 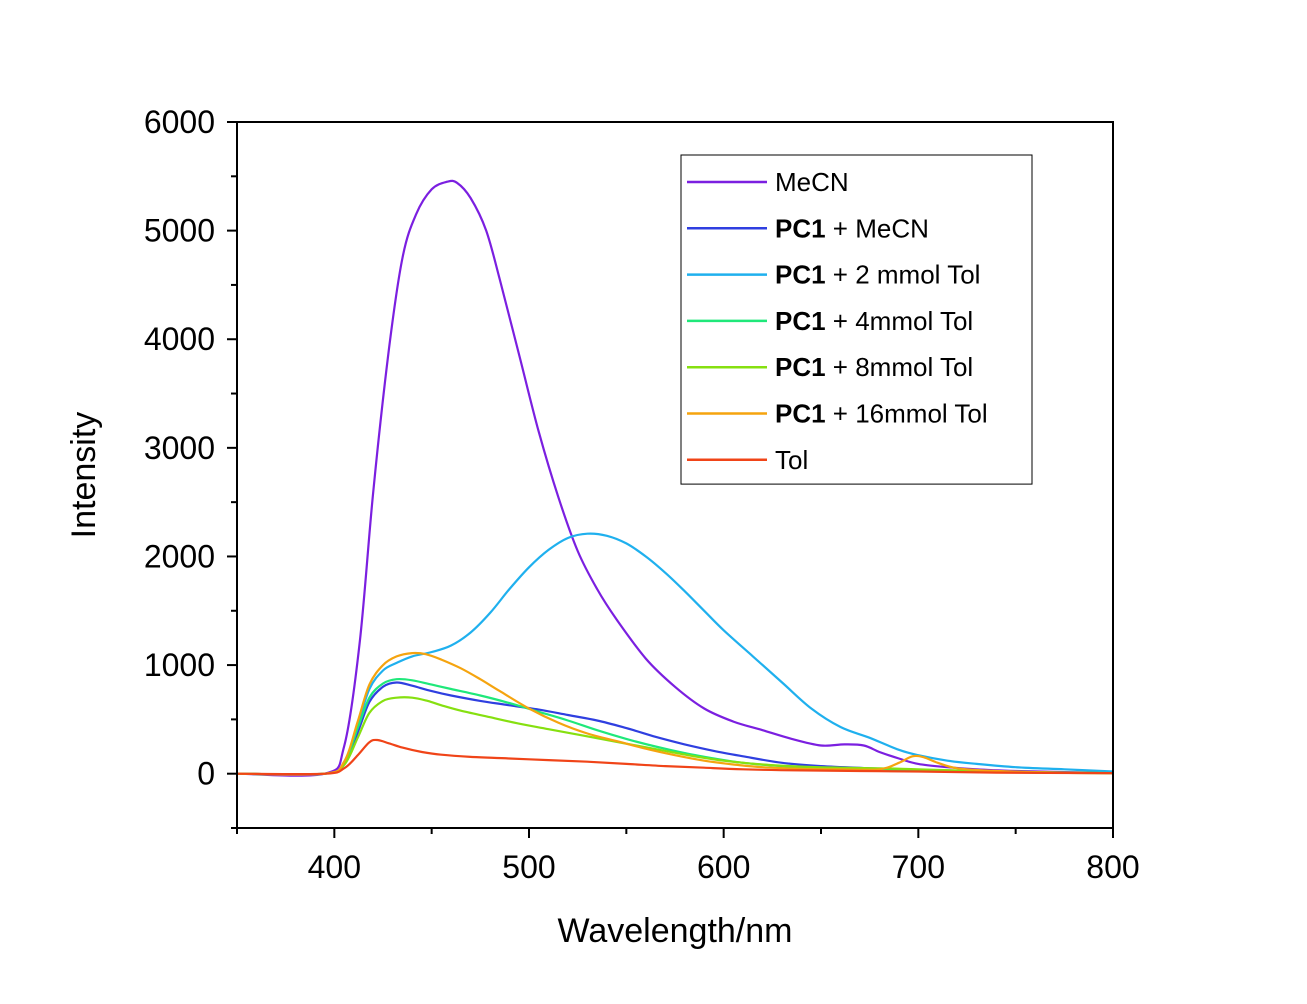 I want to click on legend-label-3: PC1 + 4mmol Tol, so click(x=874, y=321).